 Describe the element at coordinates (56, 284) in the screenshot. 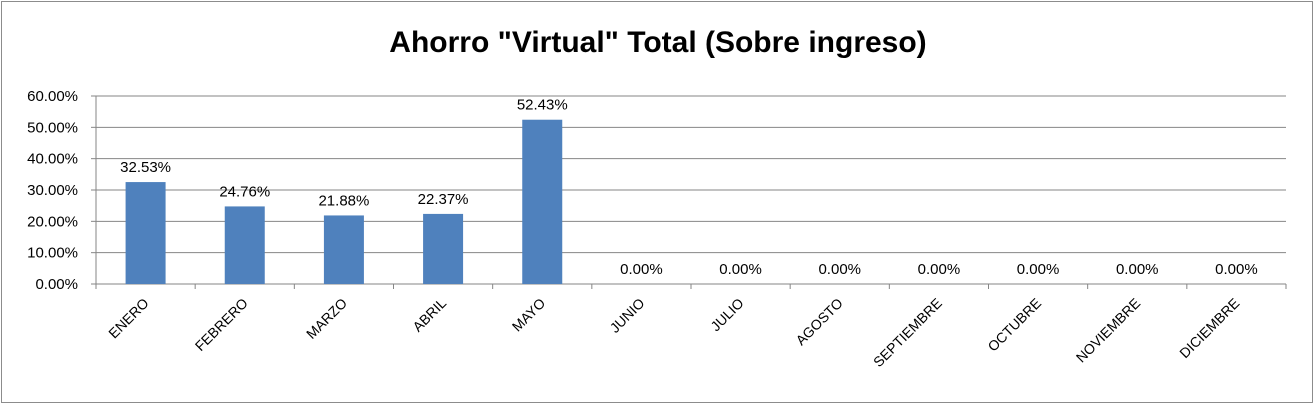

I see `y-tick-label: 0.00%` at that location.